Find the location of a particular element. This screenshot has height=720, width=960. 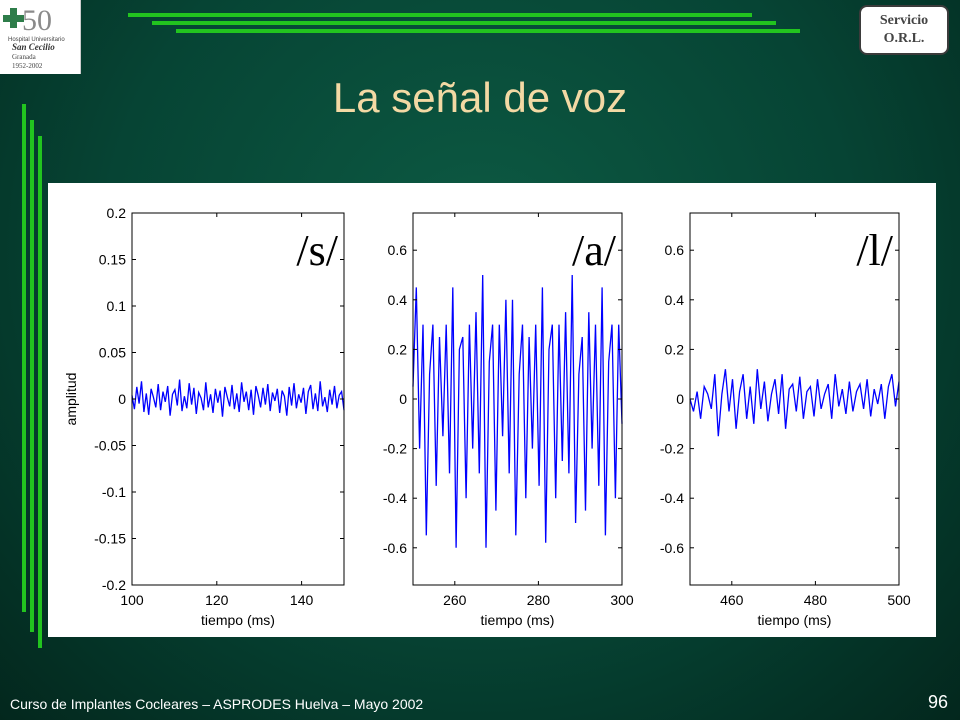

service-badge: Servicio O.R.L. is located at coordinates (904, 30).